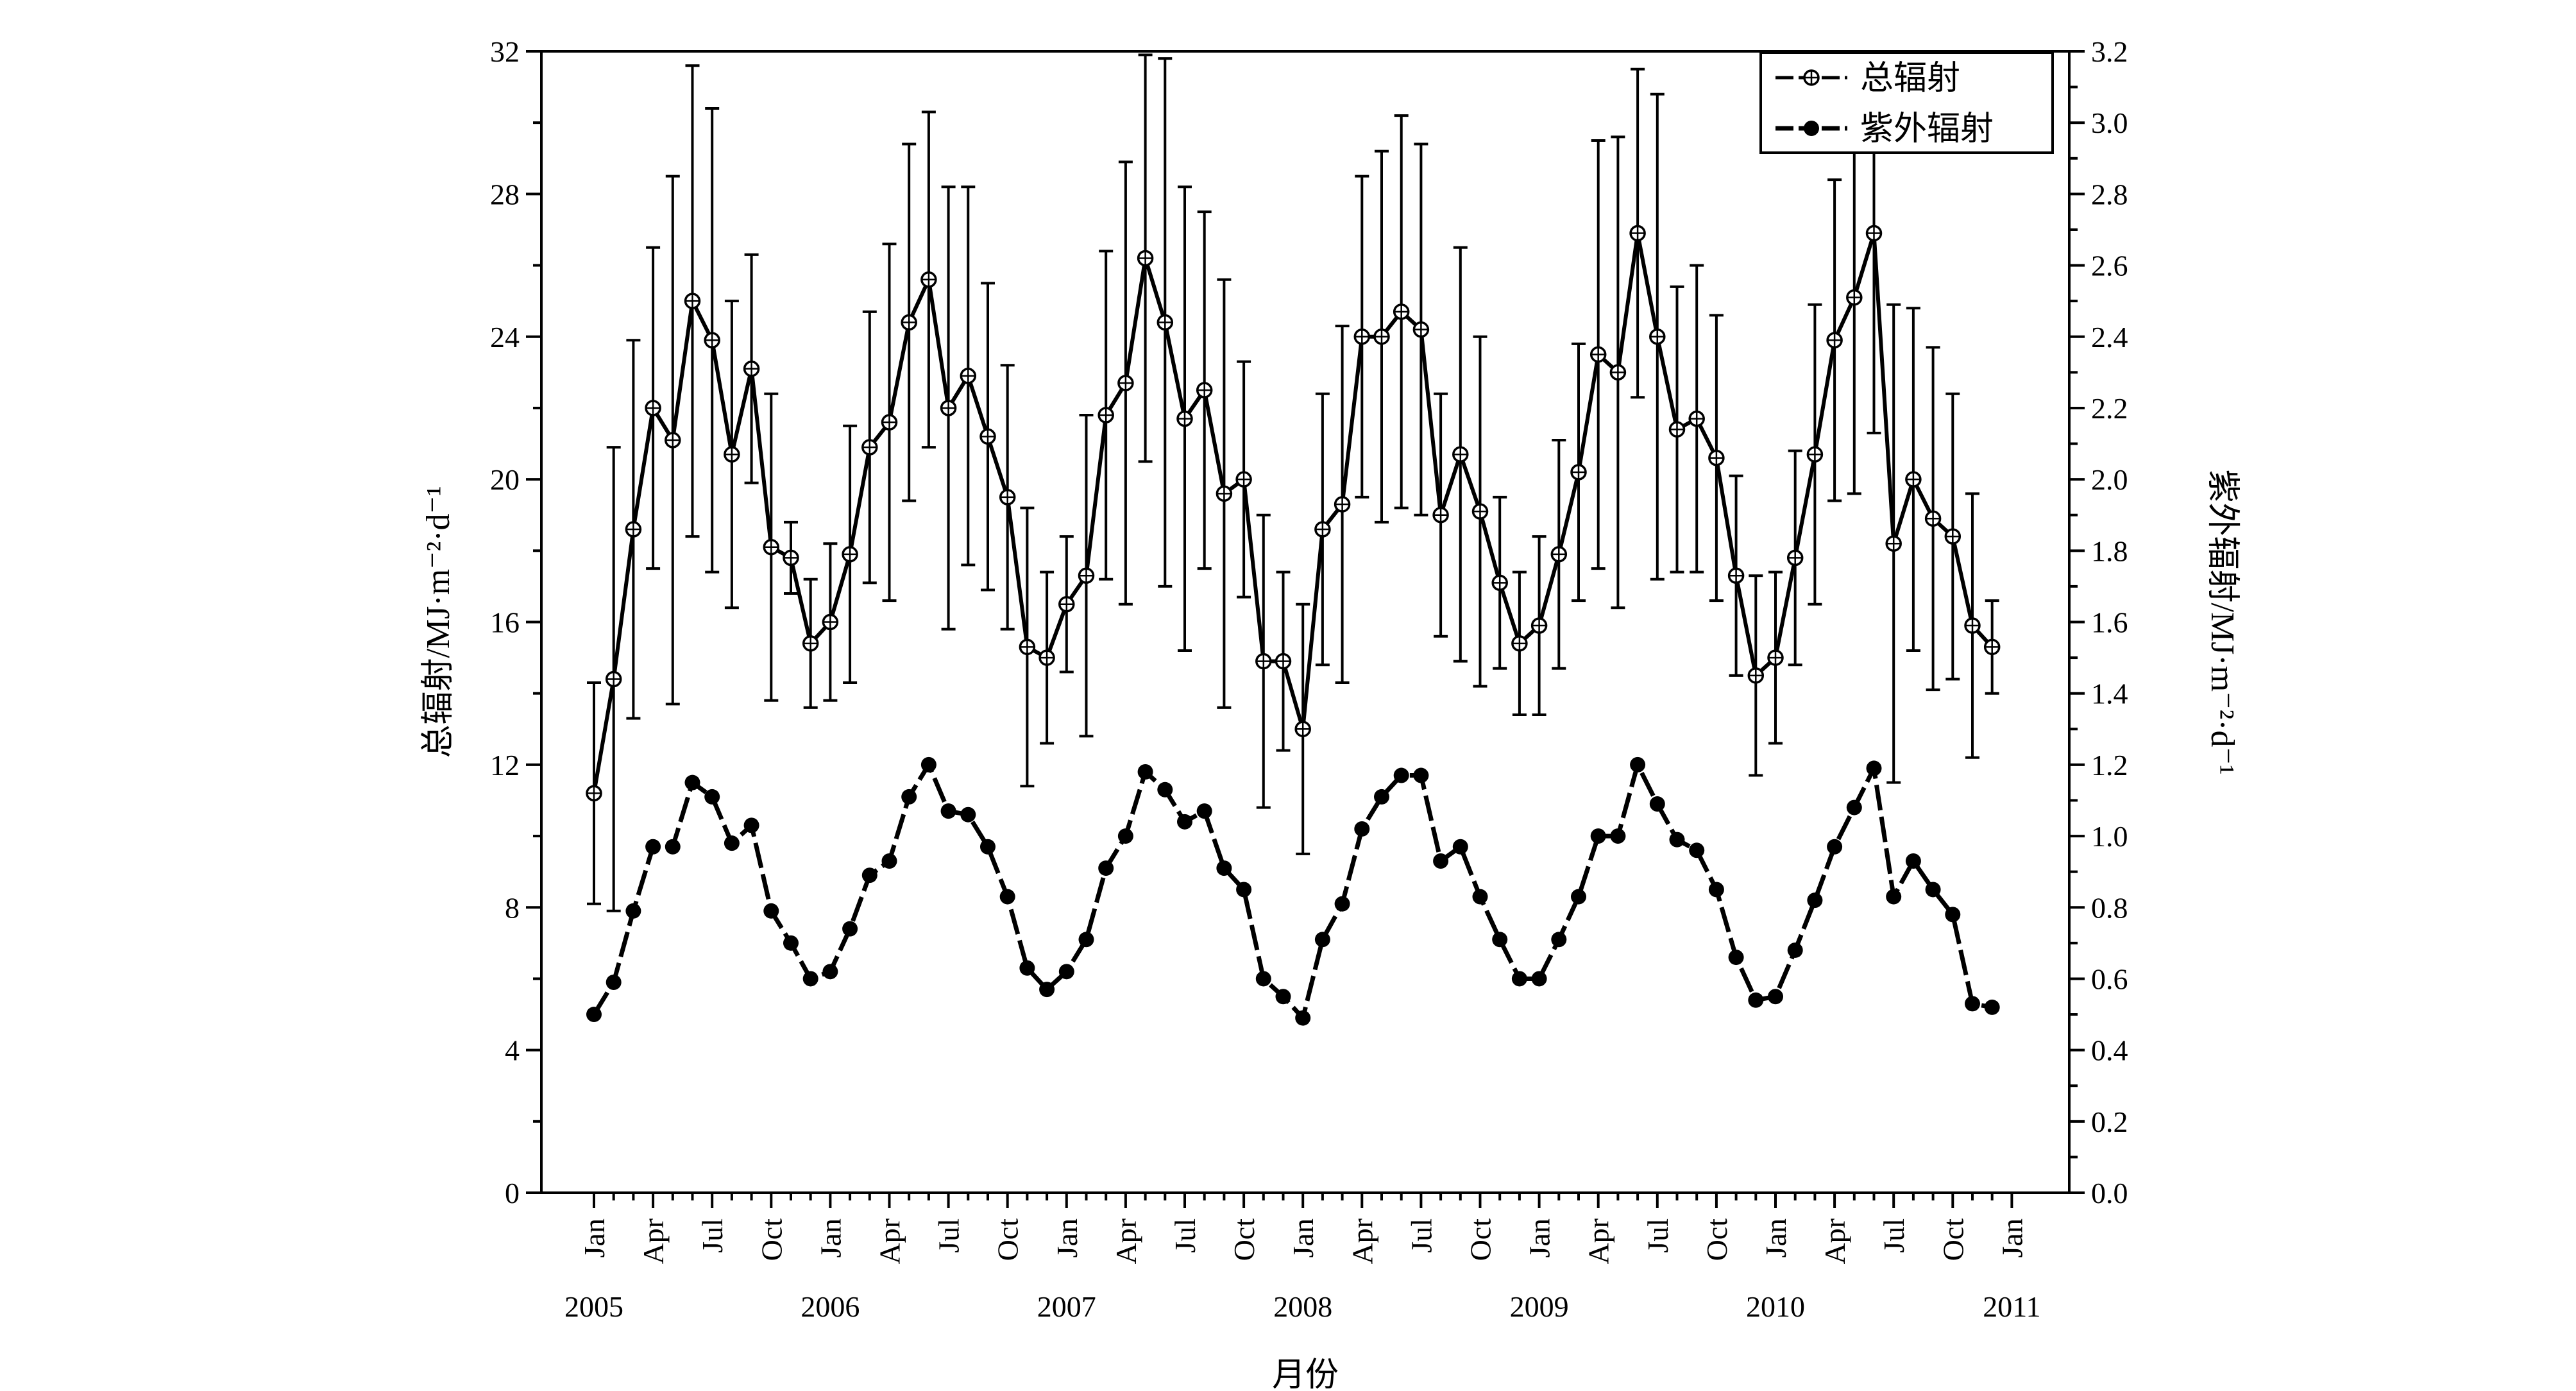  Describe the element at coordinates (2109, 765) in the screenshot. I see `y-right-tick-label: 1.2` at that location.